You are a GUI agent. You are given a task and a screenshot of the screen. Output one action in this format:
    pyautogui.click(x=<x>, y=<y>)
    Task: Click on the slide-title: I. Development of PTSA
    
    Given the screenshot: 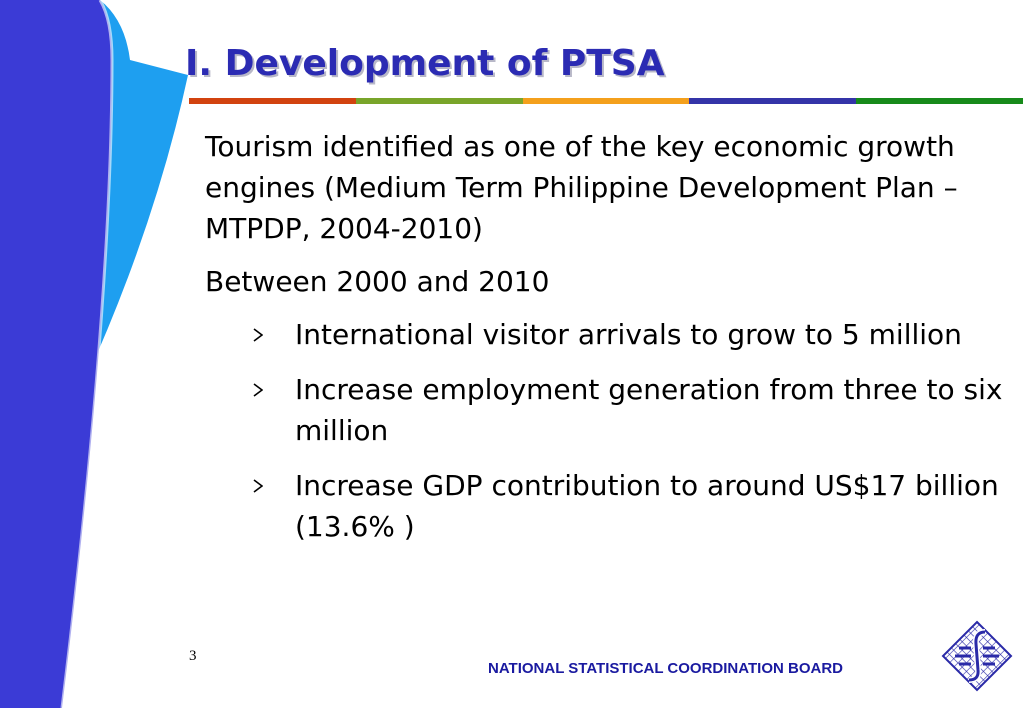 What is the action you would take?
    pyautogui.click(x=425, y=63)
    